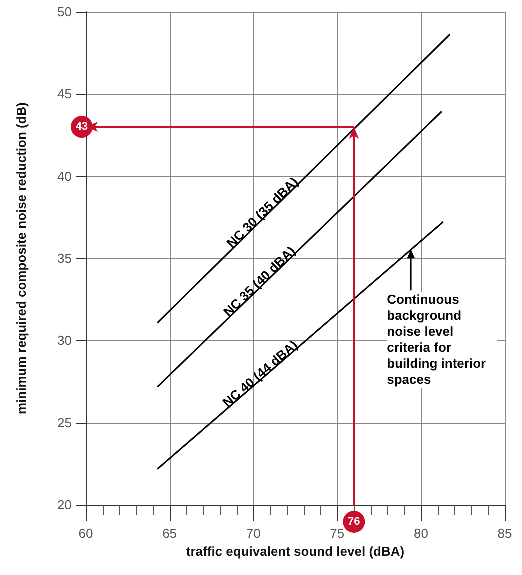 This screenshot has width=522, height=575. I want to click on x-tick-label: 70, so click(253, 533).